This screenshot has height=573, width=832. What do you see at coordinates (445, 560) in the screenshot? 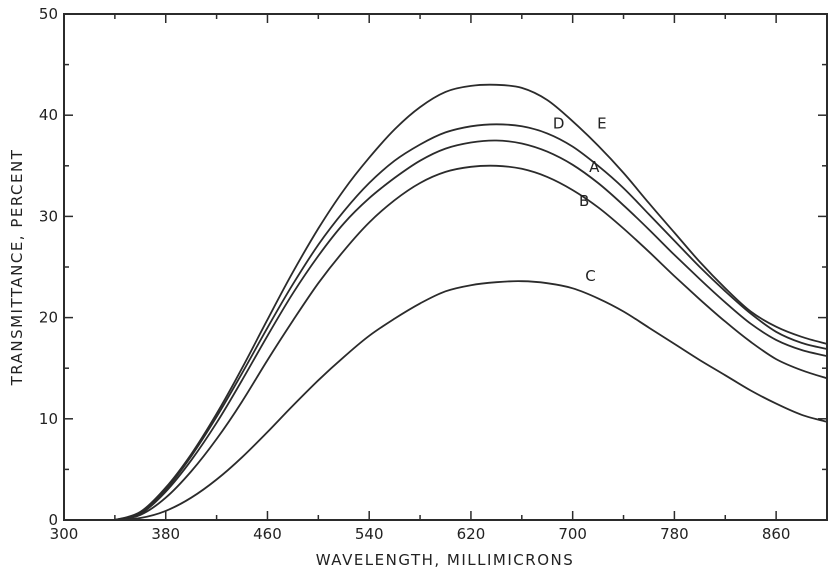
I see `x-axis-title: WAVELENGTH, MILLIMICRONS` at bounding box center [445, 560].